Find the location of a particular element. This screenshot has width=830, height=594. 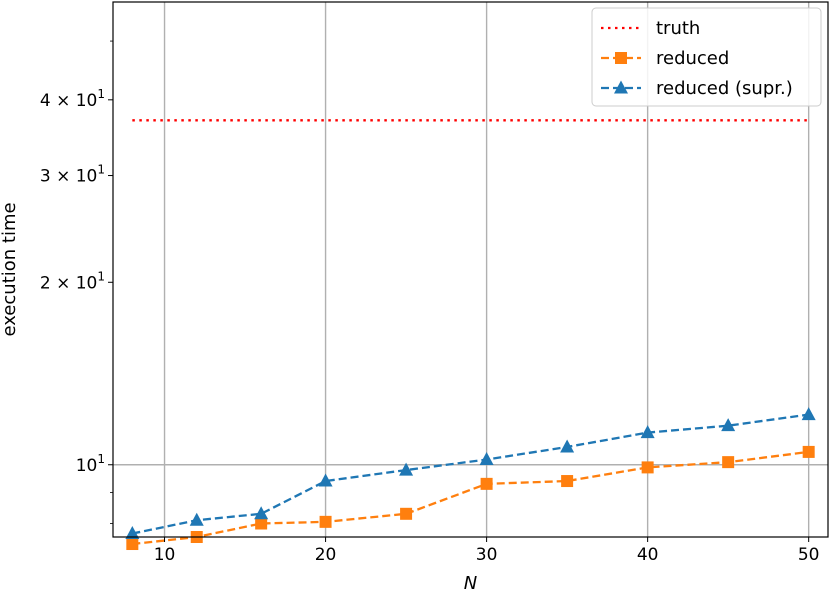

legend-label: reduced is located at coordinates (692, 58).